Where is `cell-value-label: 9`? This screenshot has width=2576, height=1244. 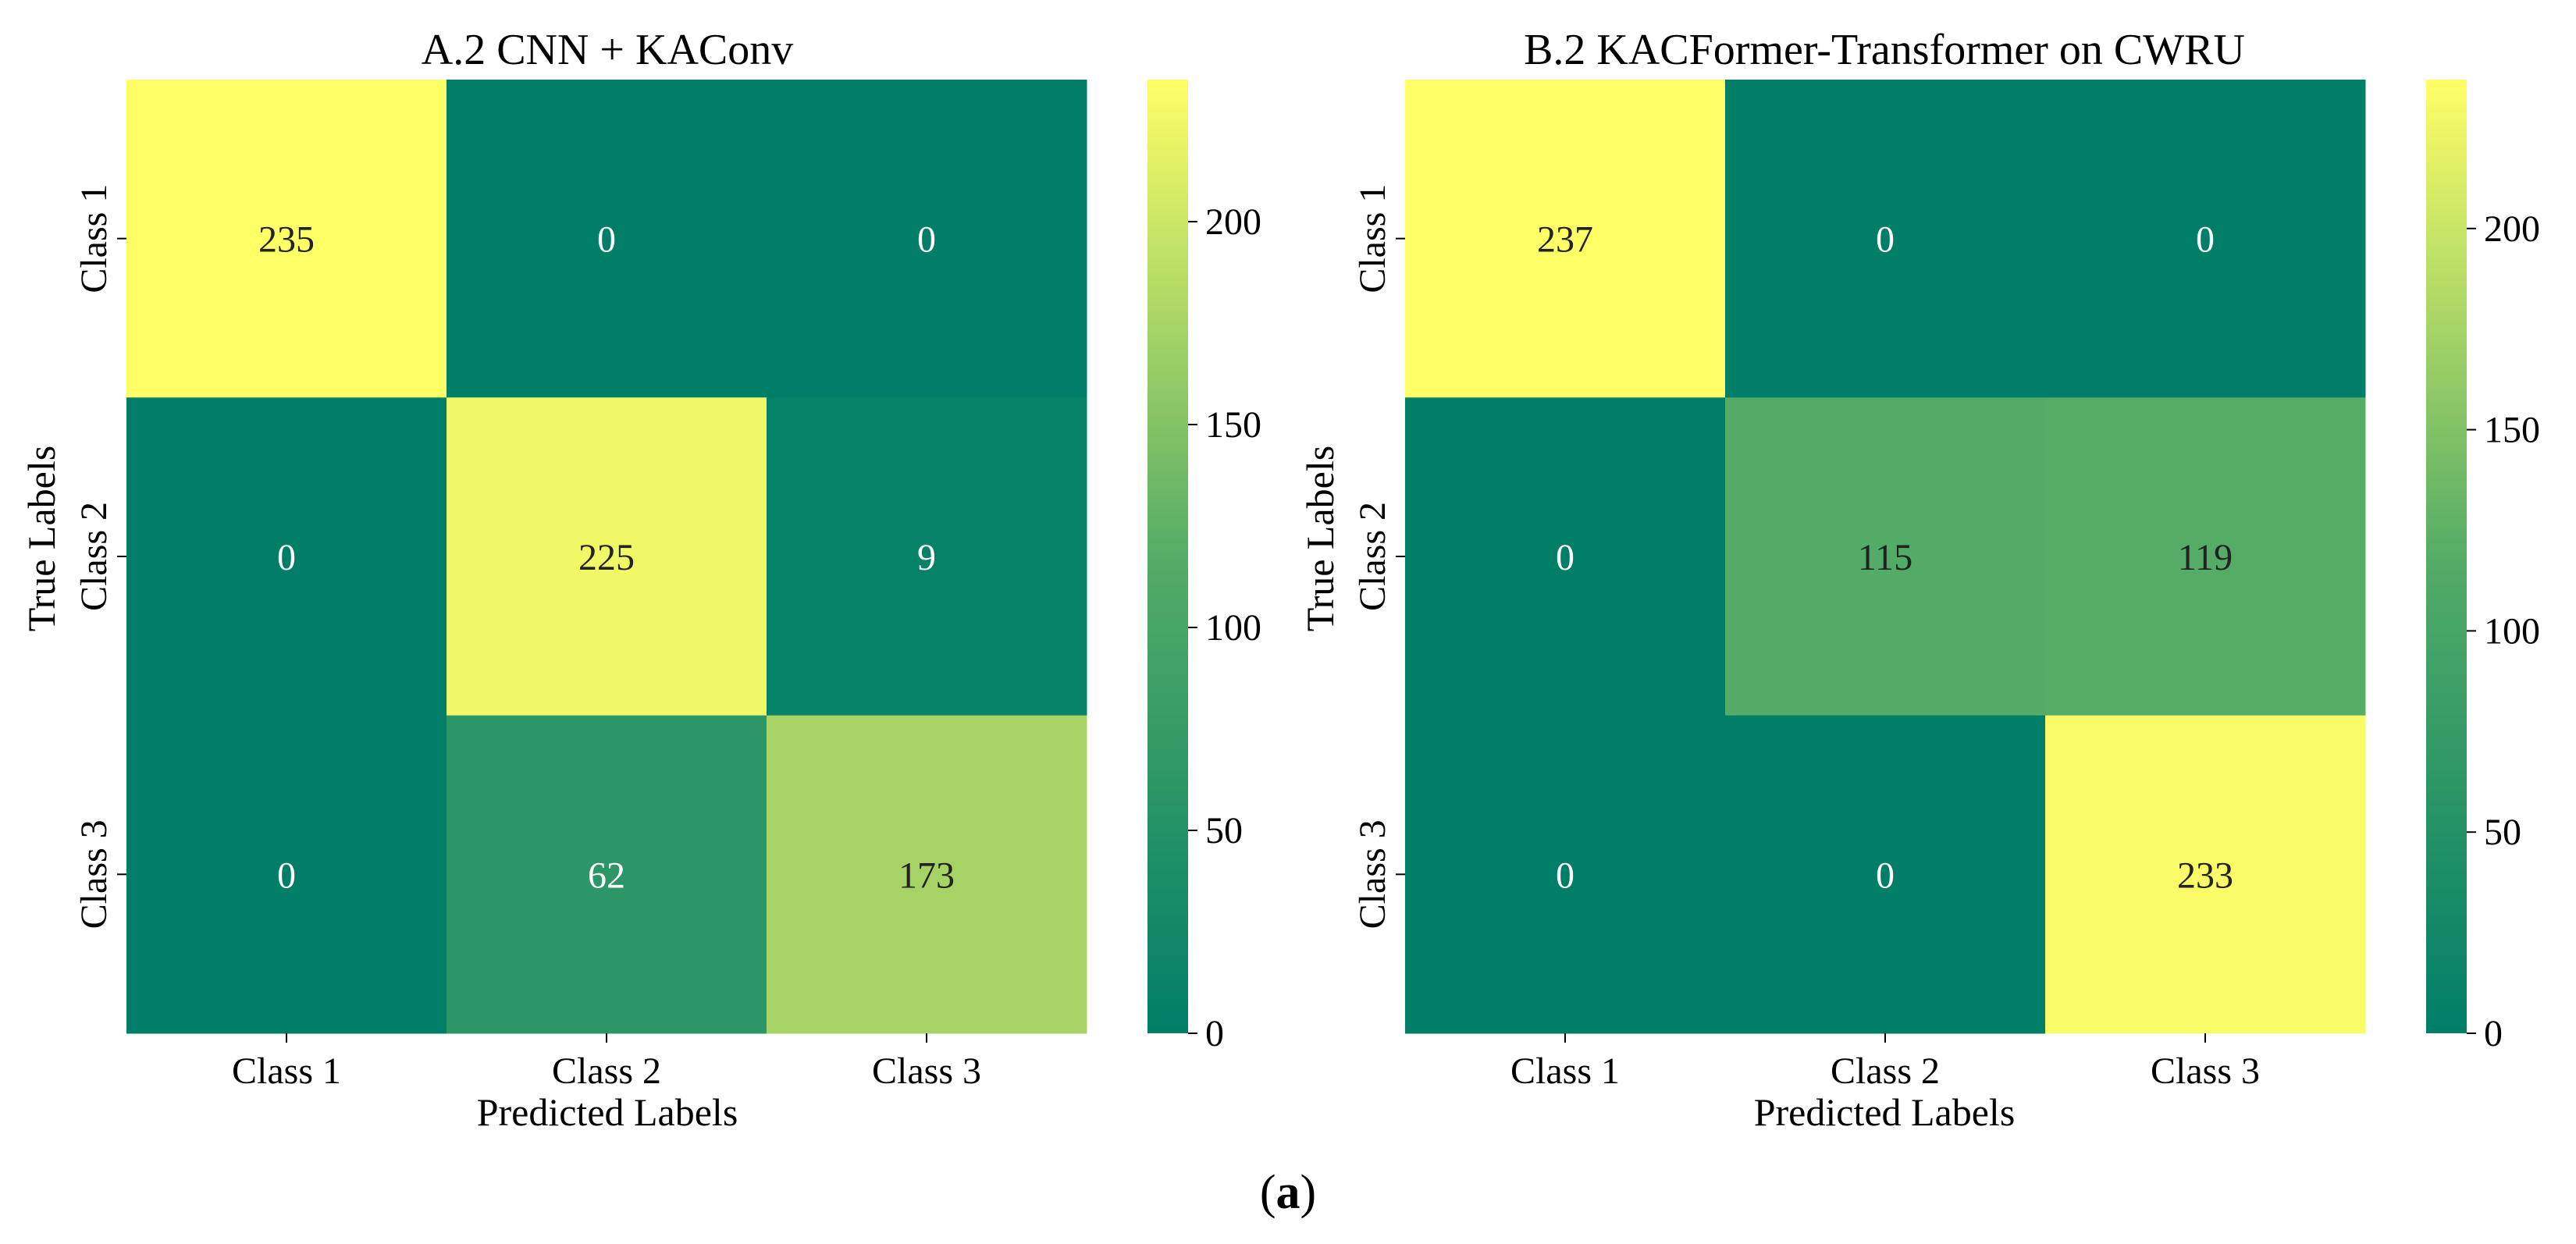 cell-value-label: 9 is located at coordinates (926, 557).